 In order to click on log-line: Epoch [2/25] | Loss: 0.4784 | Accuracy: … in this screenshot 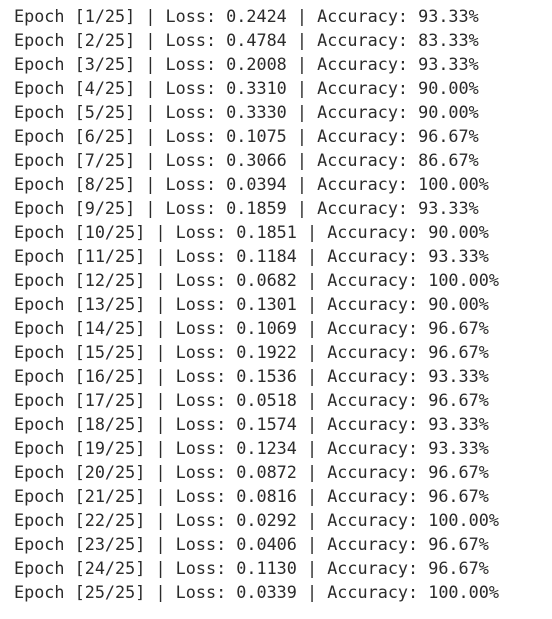, I will do `click(246, 40)`.